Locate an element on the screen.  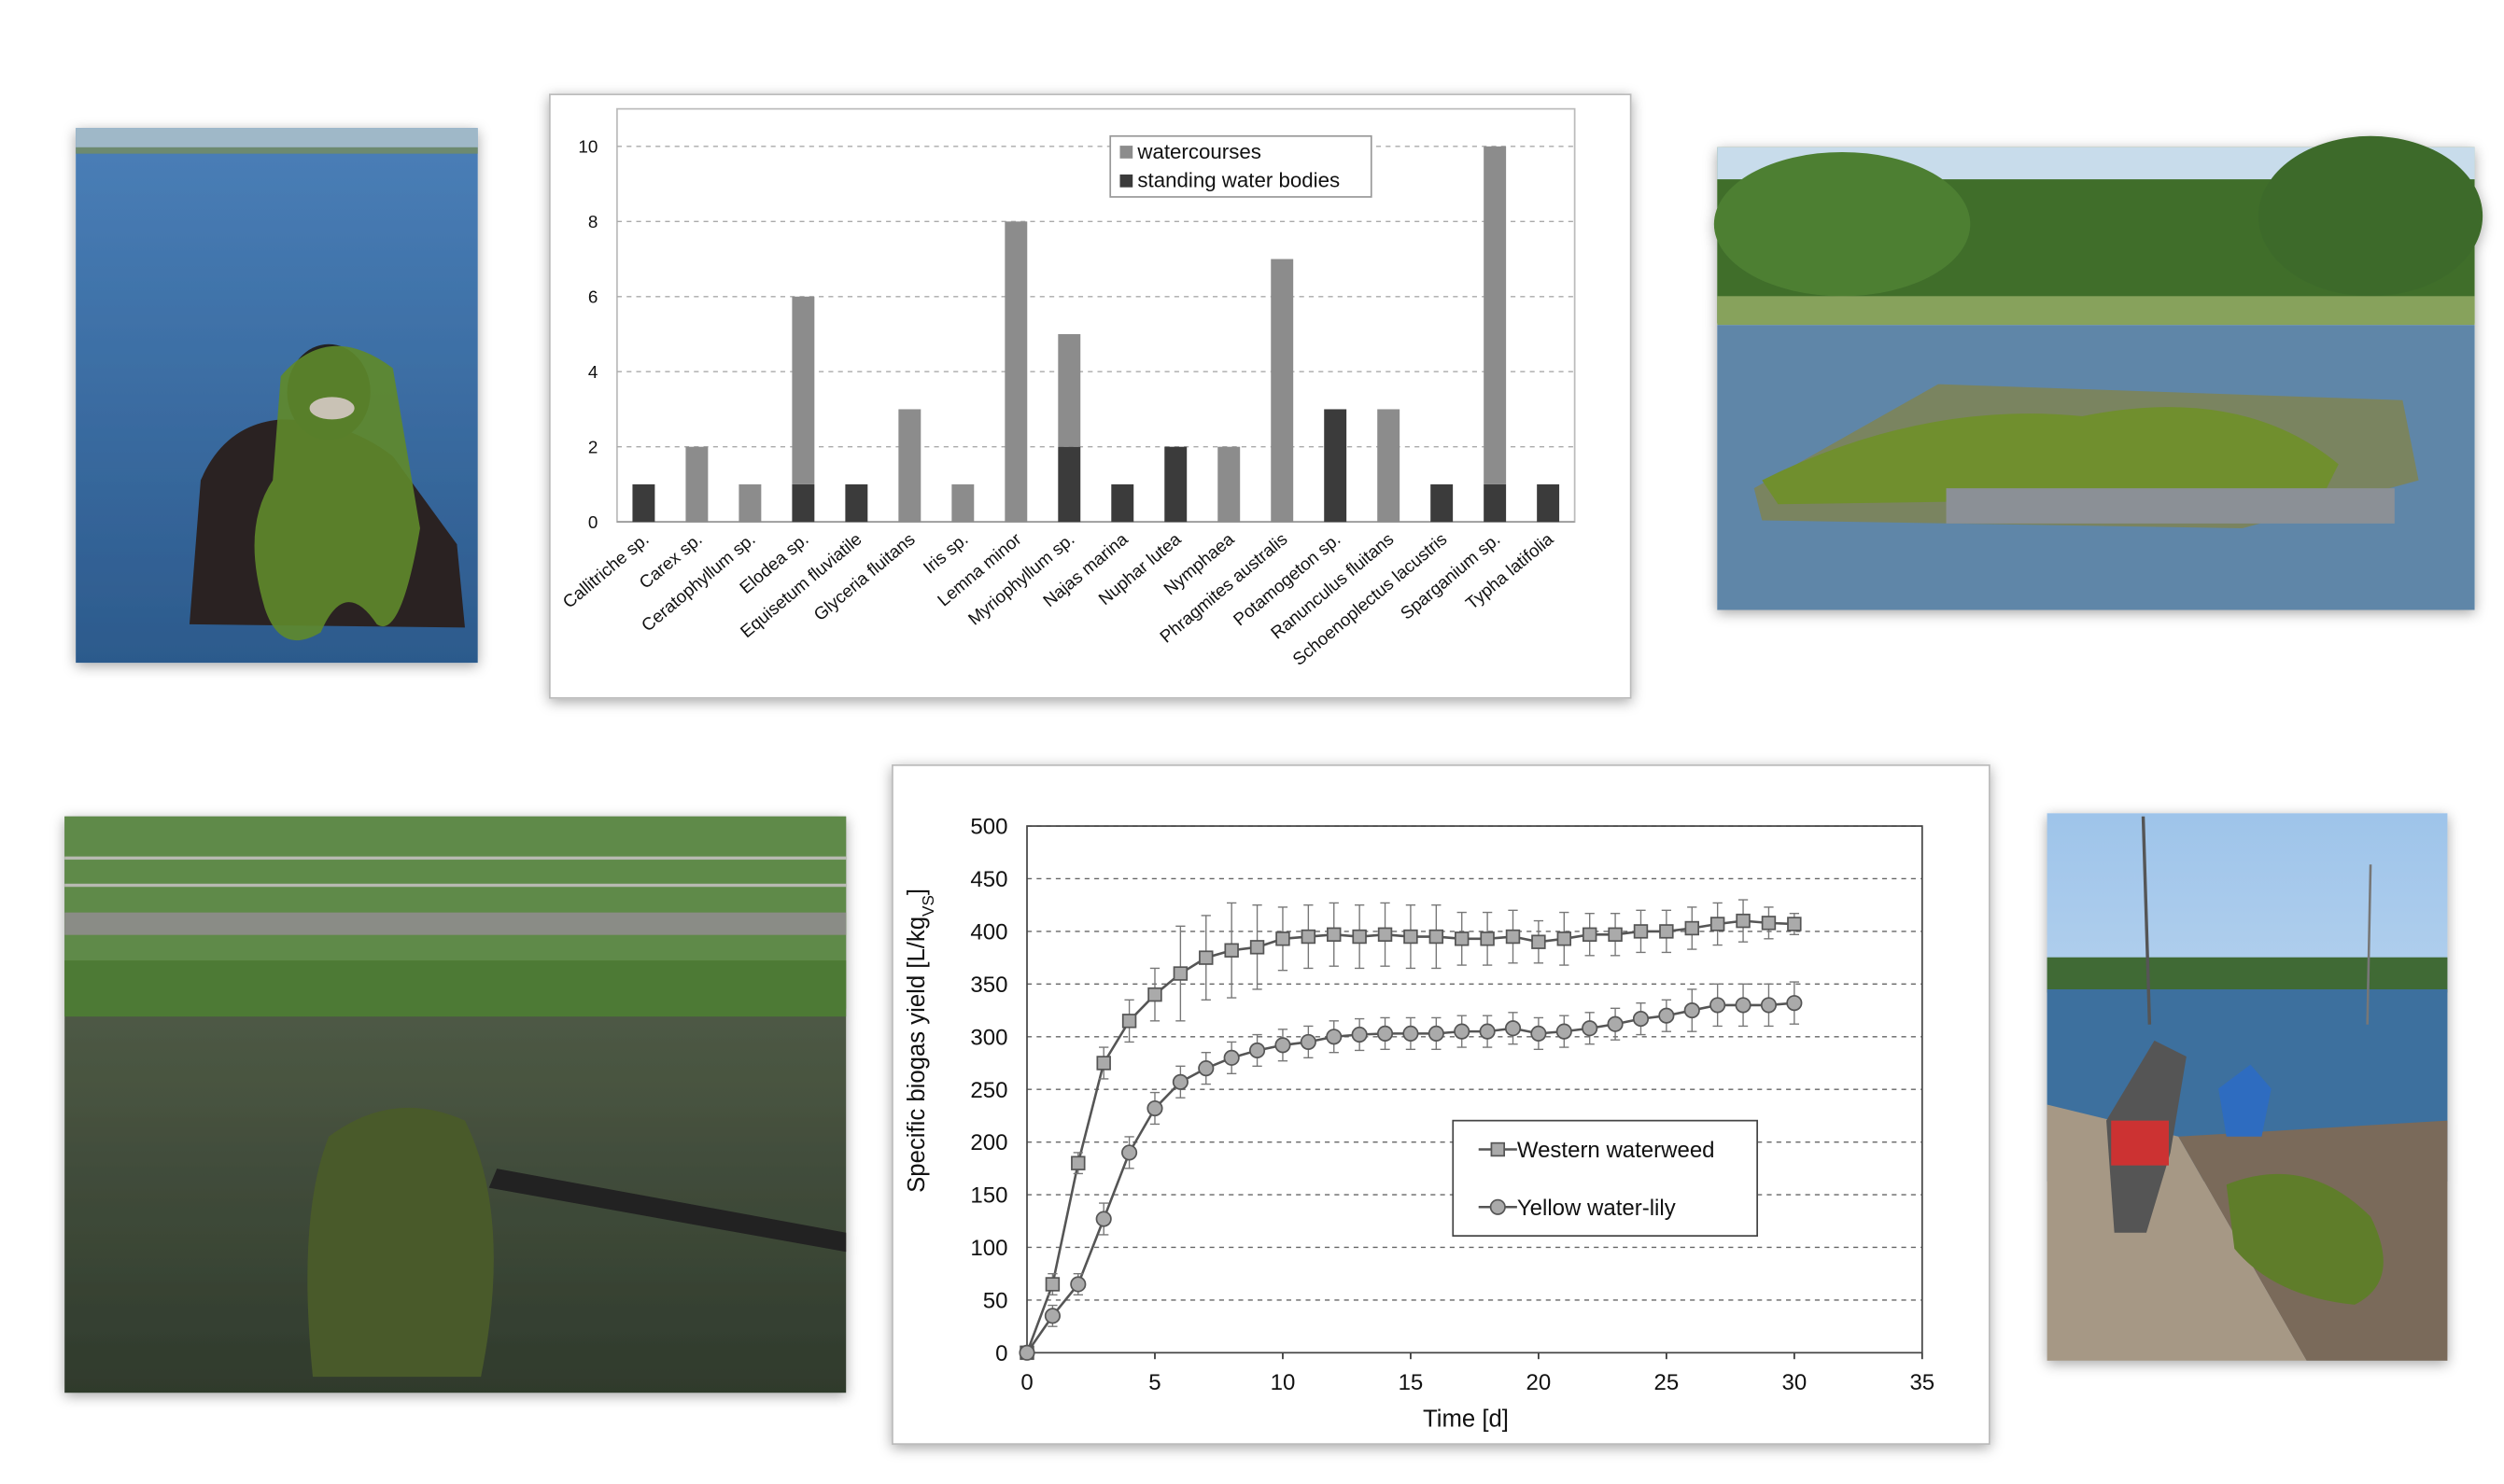
y-axis-title-suffix: ] is located at coordinates (917, 892).